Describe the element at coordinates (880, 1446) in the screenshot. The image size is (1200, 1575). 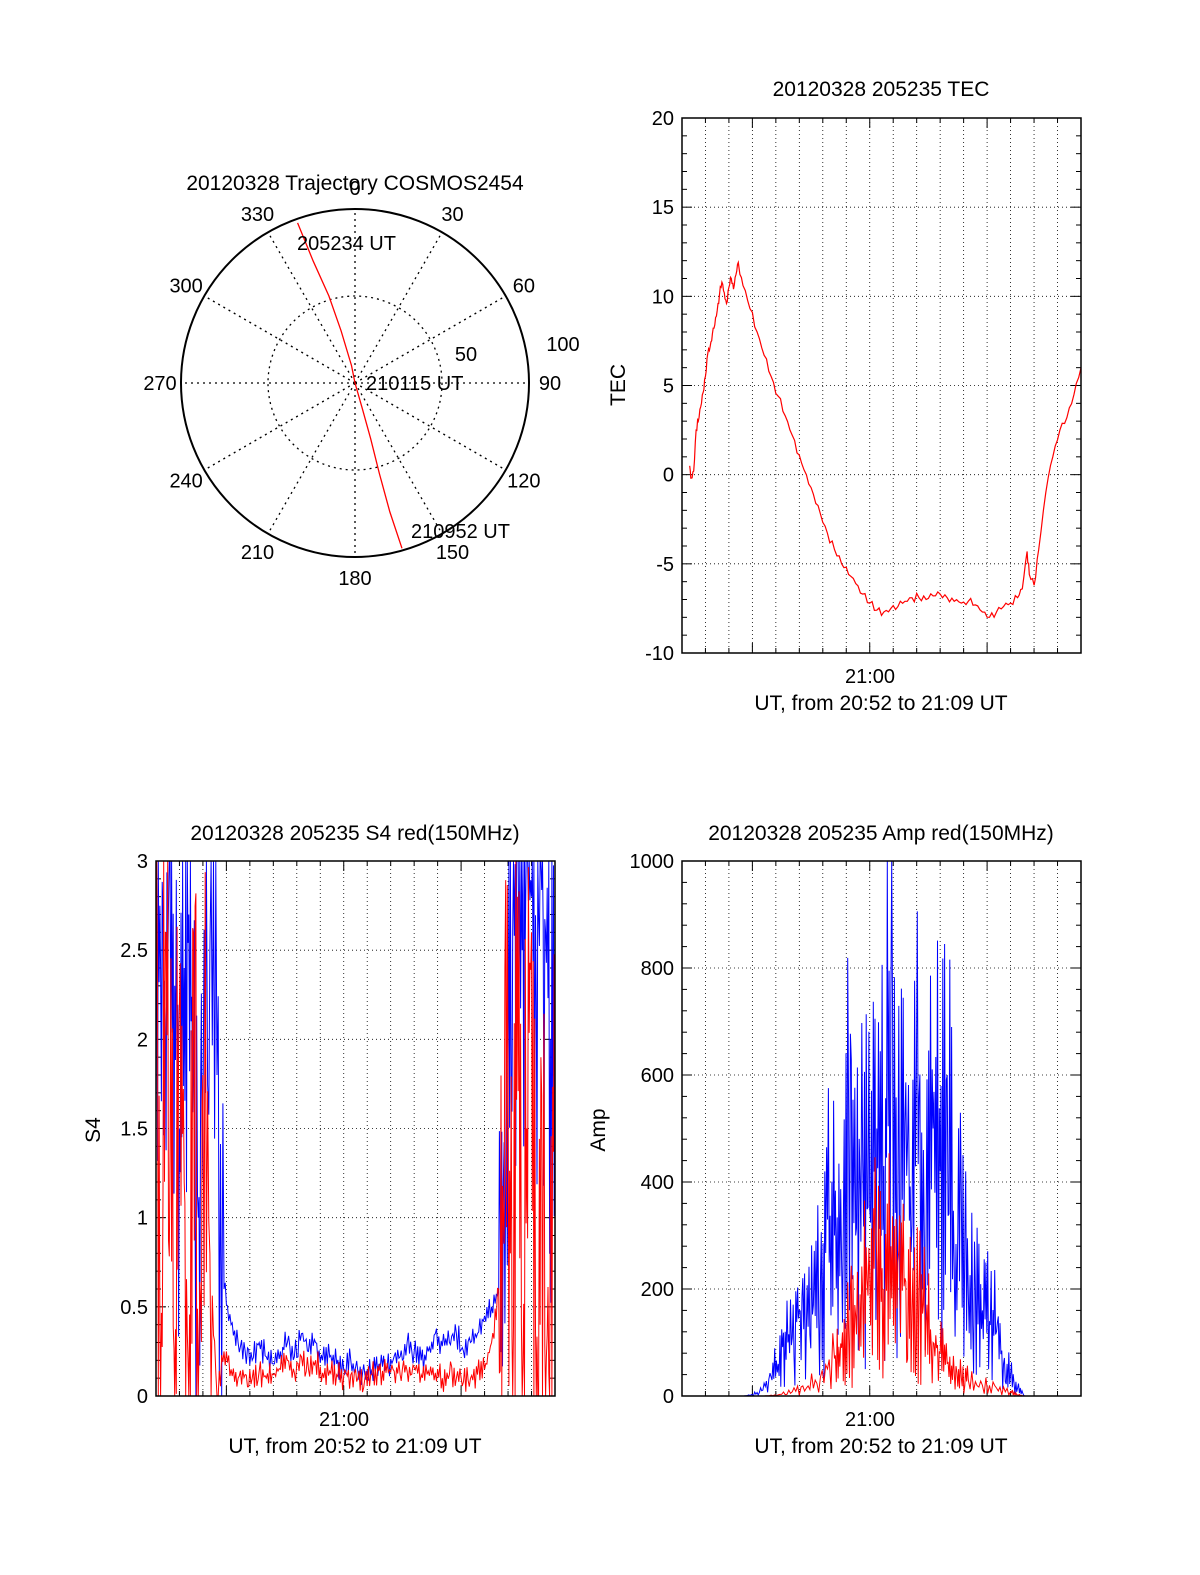
I see `amp-xlabel: UT, from 20:52 to 21:09 UT` at that location.